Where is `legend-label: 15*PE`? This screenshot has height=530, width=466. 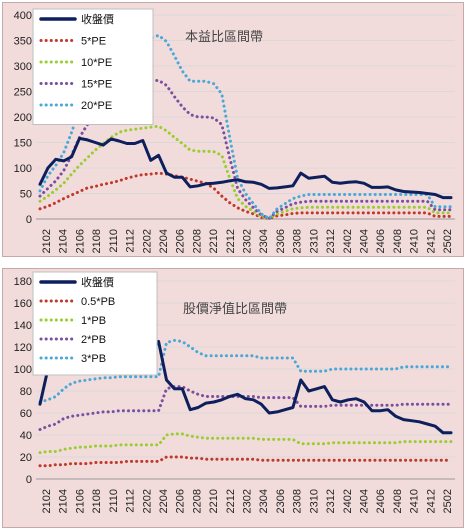
legend-label: 15*PE is located at coordinates (96, 85).